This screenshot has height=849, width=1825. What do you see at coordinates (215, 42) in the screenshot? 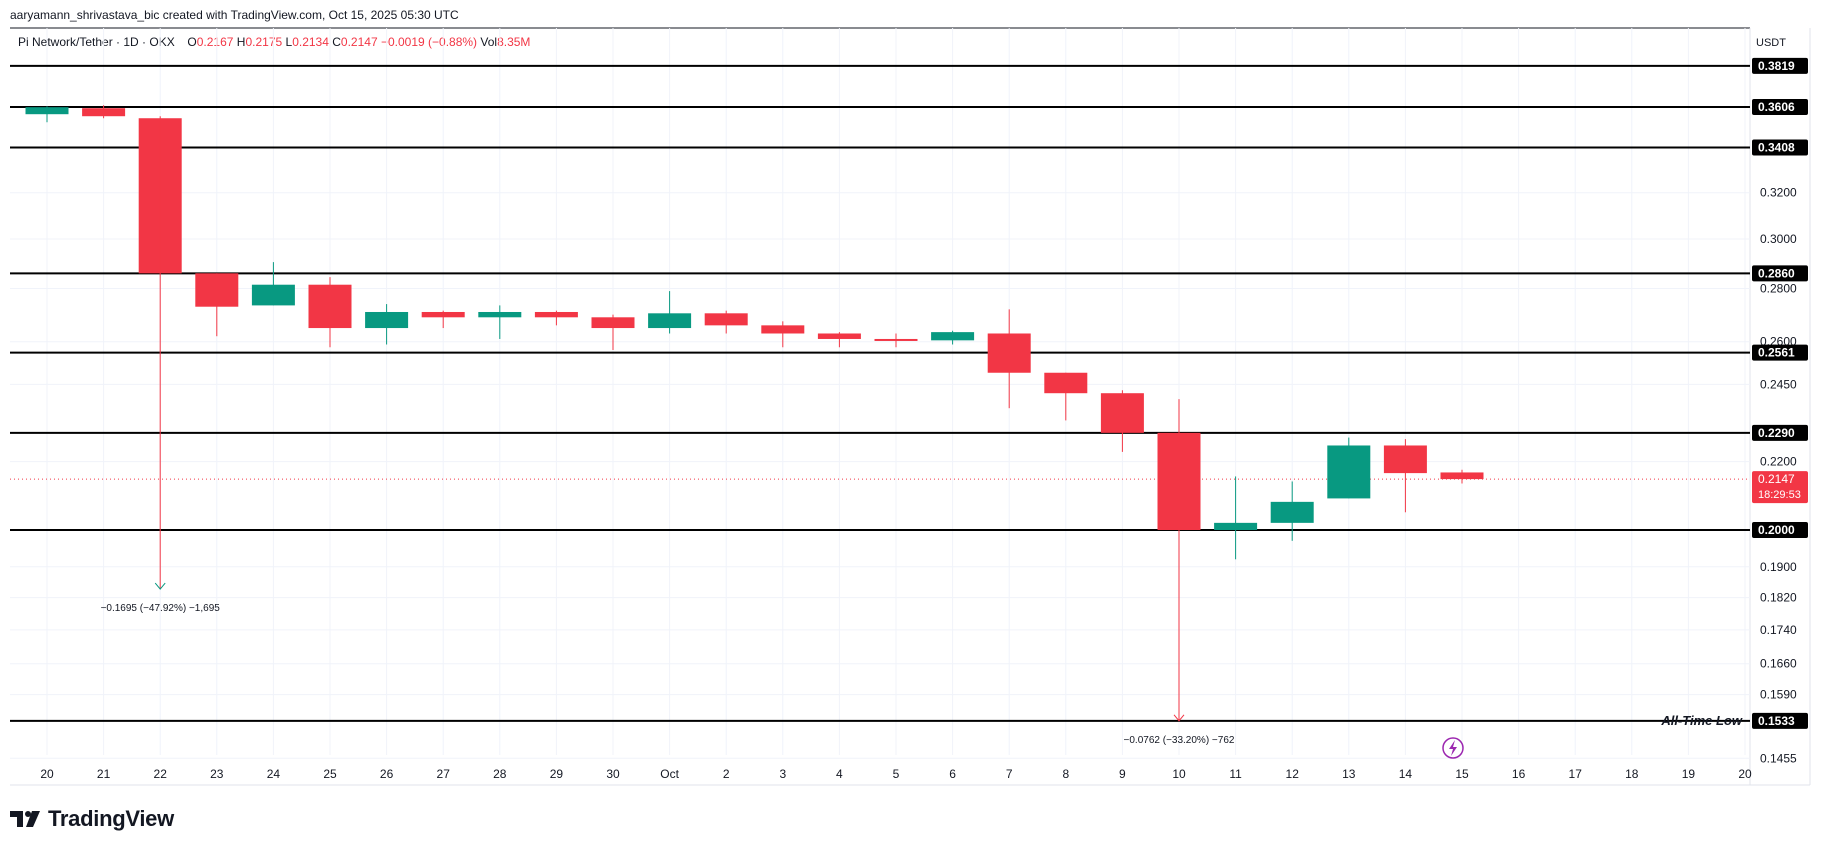
I see `open-value: 0.2167` at bounding box center [215, 42].